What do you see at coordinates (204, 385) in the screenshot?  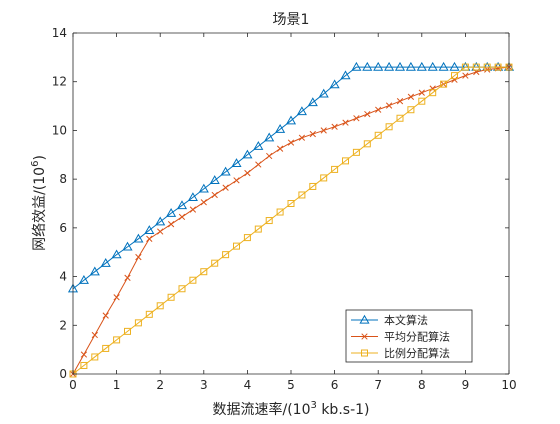 I see `x-tick-label-3: 3` at bounding box center [204, 385].